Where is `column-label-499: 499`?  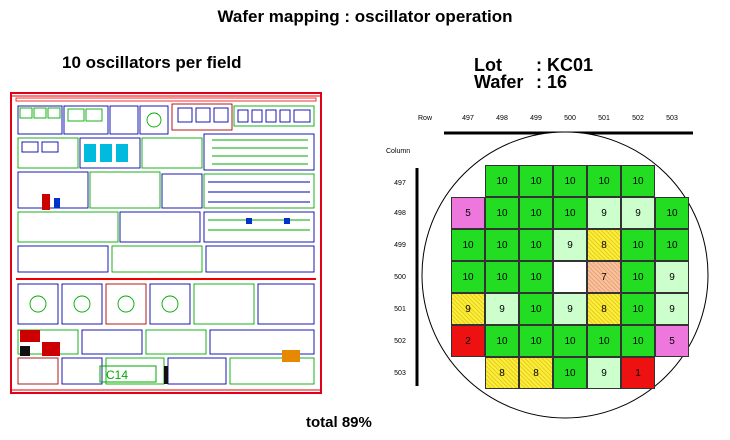
column-label-499: 499 is located at coordinates (400, 245).